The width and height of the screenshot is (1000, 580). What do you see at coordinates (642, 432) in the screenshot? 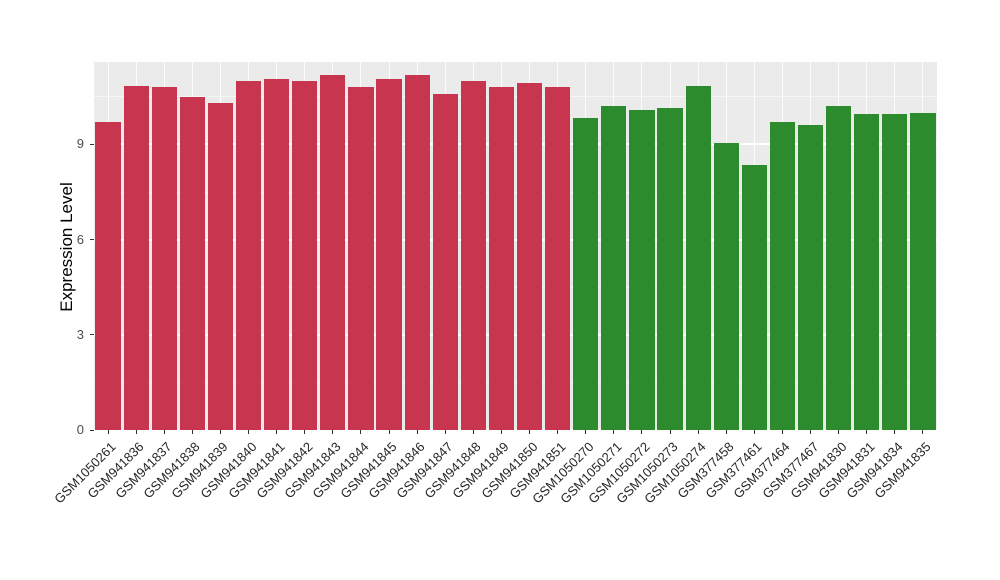
I see `x-tick-mark-GSM1050272` at bounding box center [642, 432].